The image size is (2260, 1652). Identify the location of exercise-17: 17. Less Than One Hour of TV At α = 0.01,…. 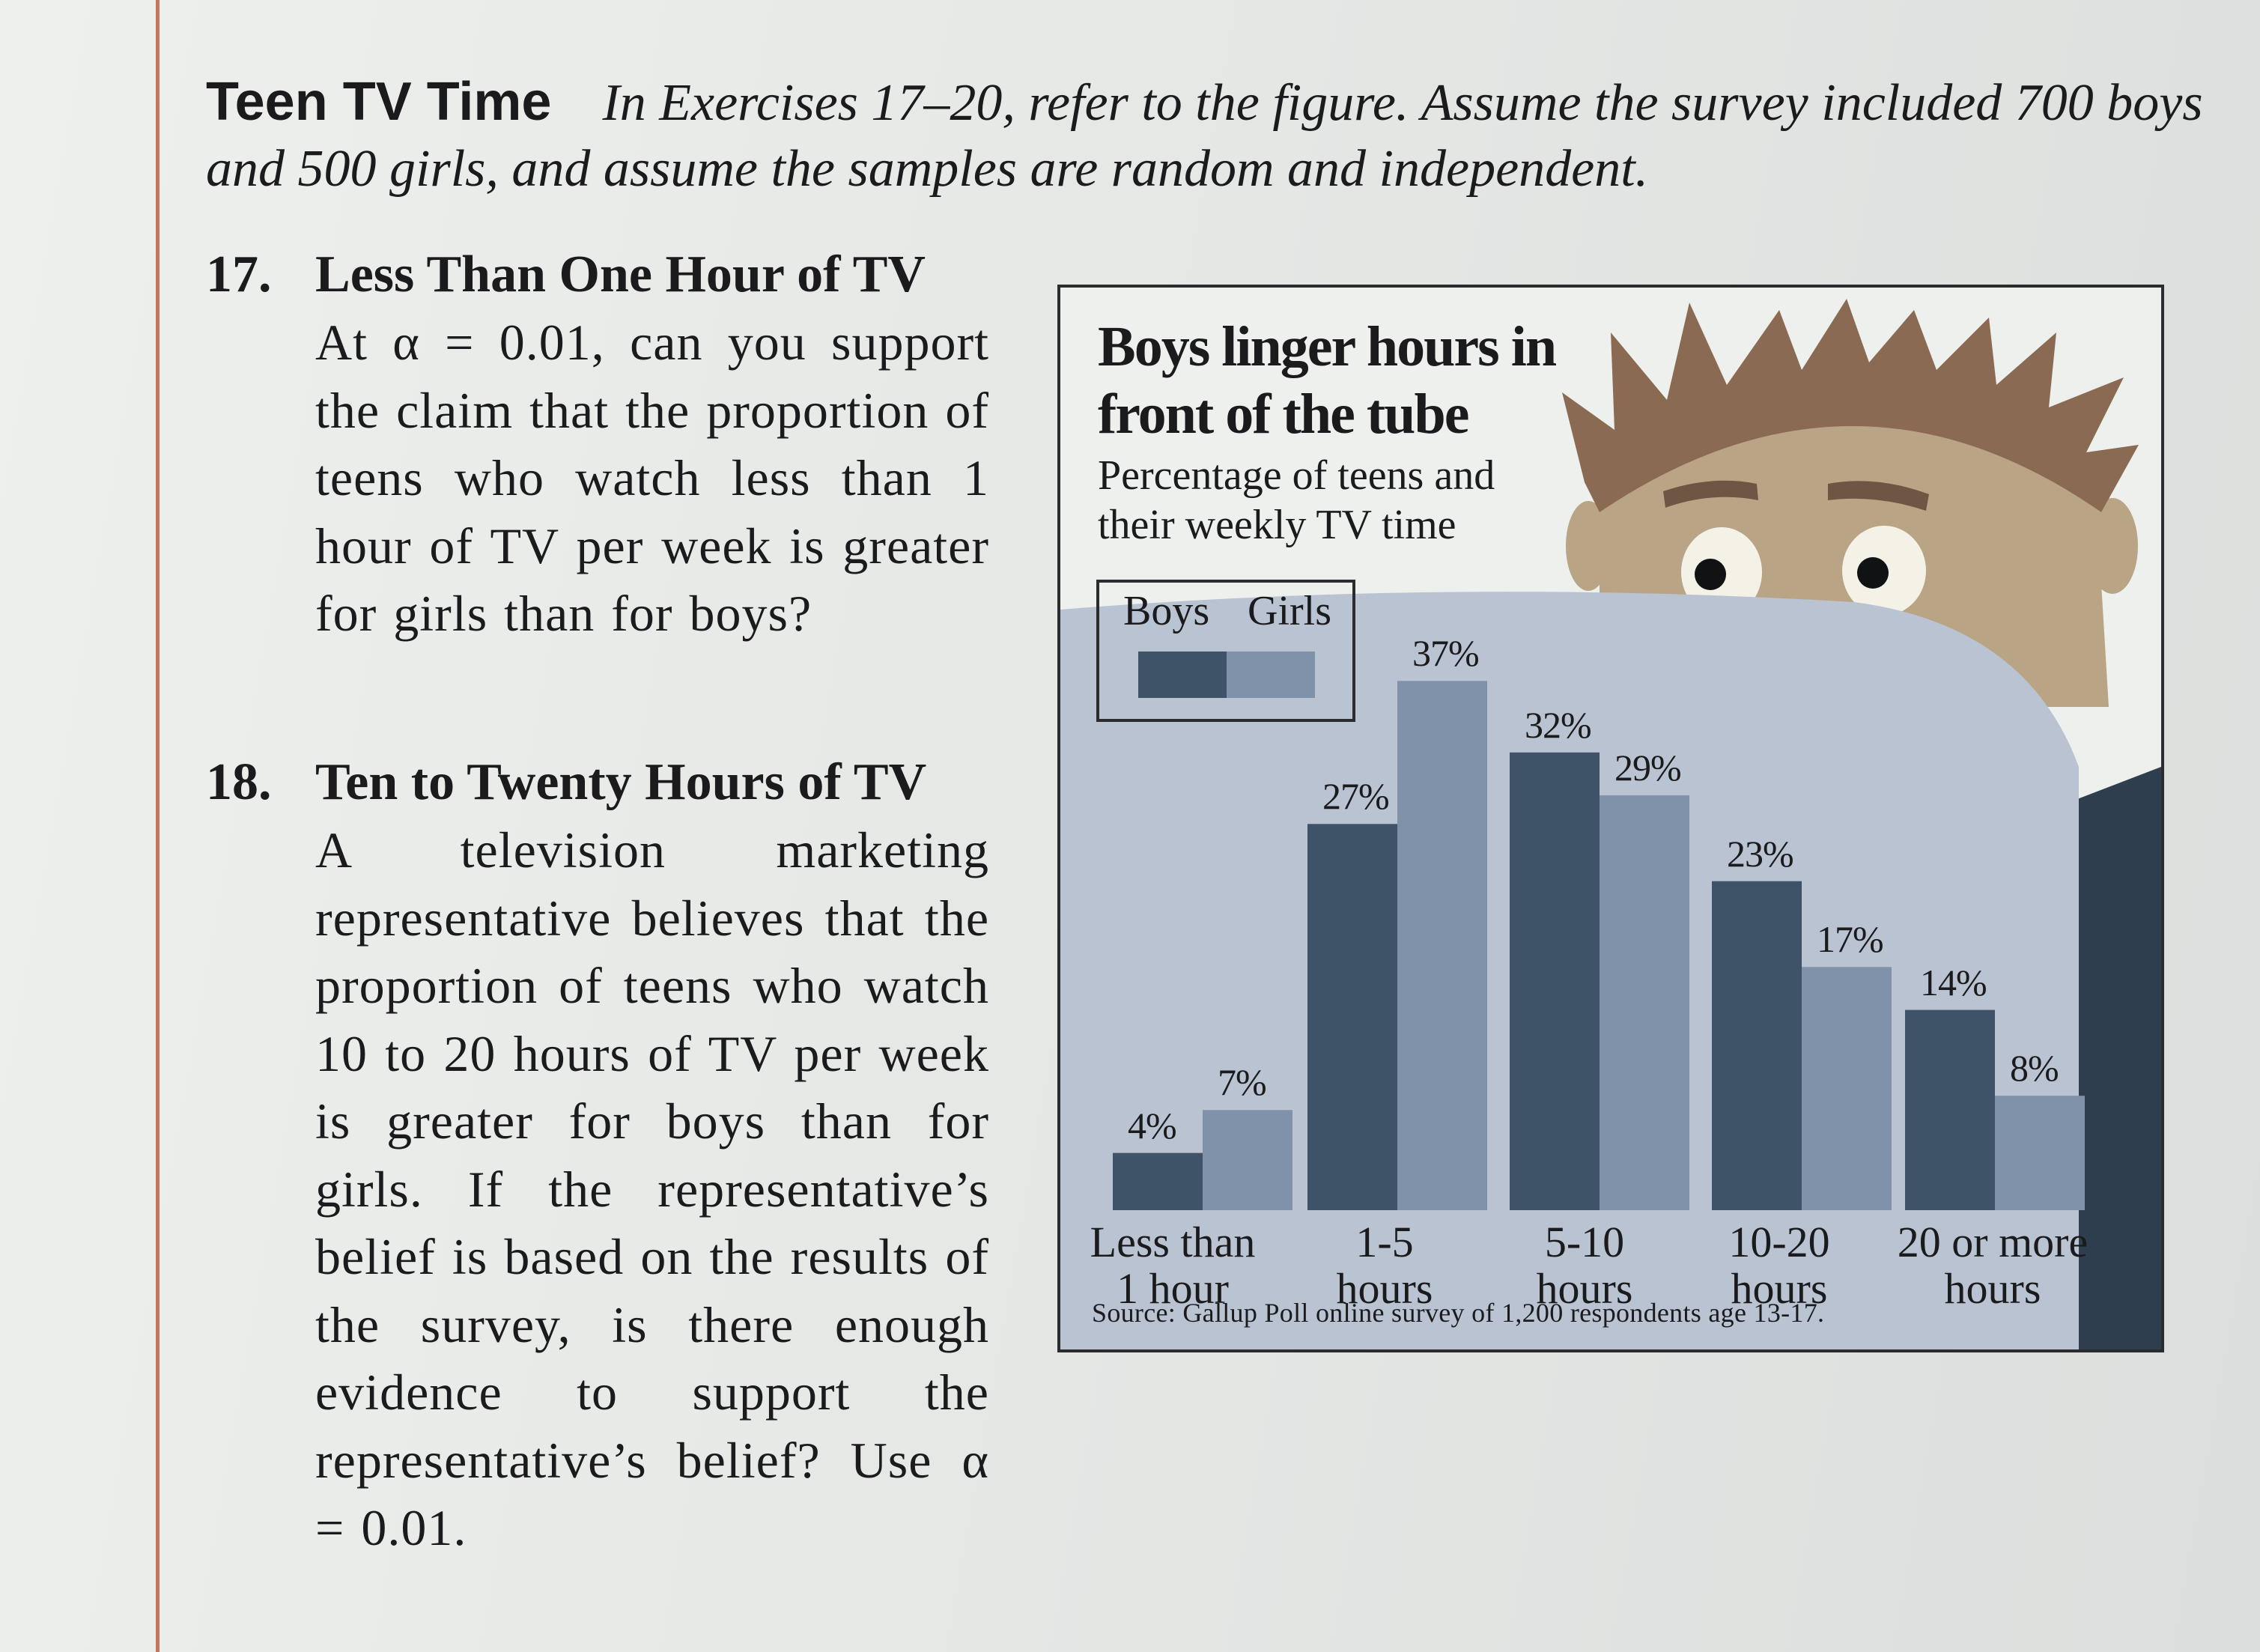
(603, 445).